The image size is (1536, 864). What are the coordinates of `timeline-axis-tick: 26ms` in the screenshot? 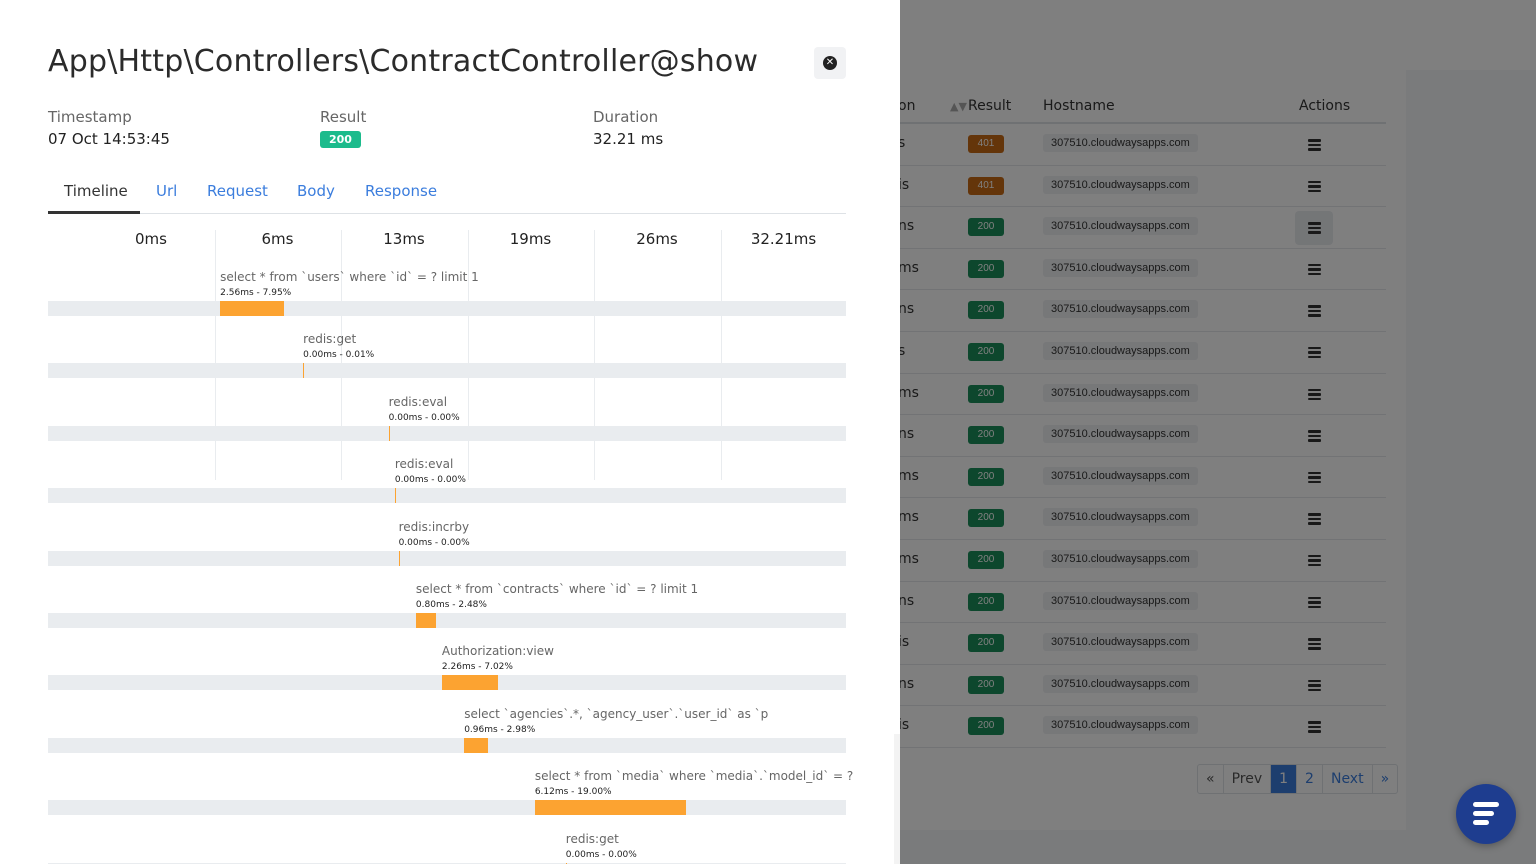 It's located at (657, 239).